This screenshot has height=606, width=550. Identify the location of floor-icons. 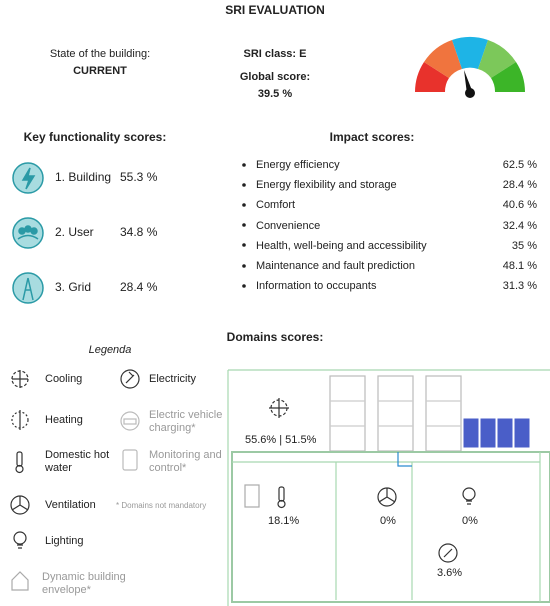
(360, 480).